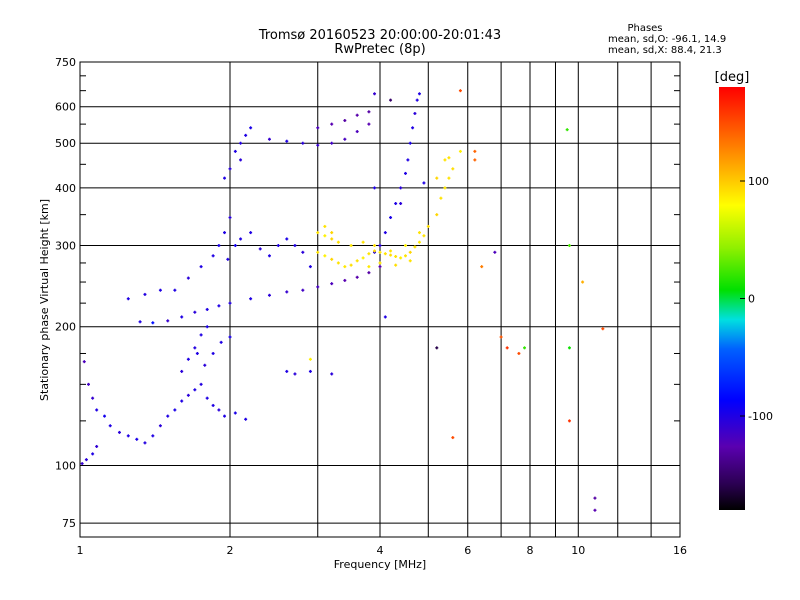  What do you see at coordinates (65, 246) in the screenshot?
I see `y-tick-label: 300` at bounding box center [65, 246].